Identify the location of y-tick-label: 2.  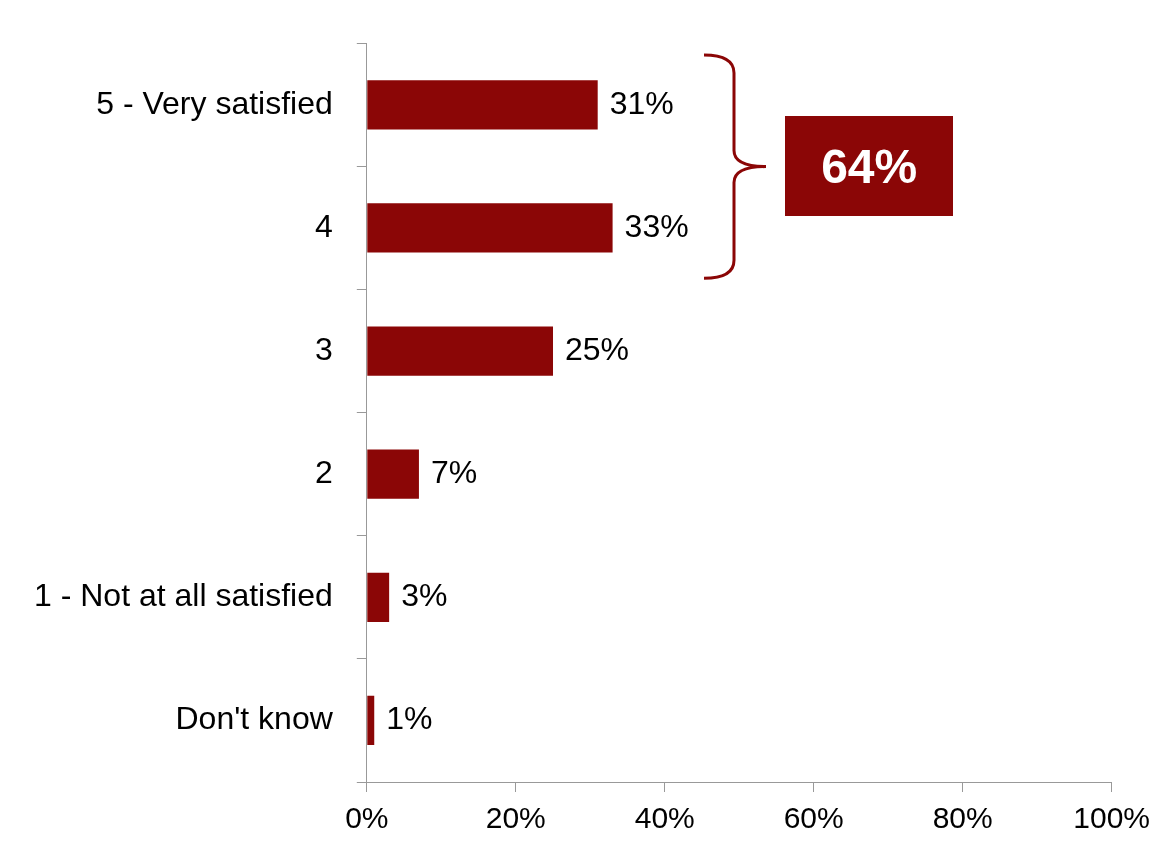
(324, 471).